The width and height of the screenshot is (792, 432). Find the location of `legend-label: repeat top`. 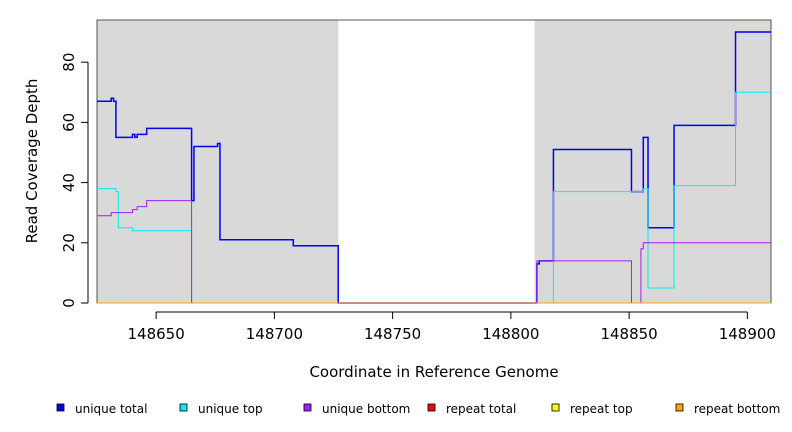

legend-label: repeat top is located at coordinates (601, 409).